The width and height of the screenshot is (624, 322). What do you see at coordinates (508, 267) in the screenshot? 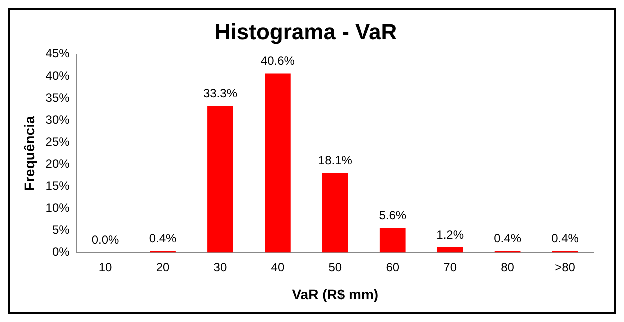
I see `x-tick-label: 80` at bounding box center [508, 267].